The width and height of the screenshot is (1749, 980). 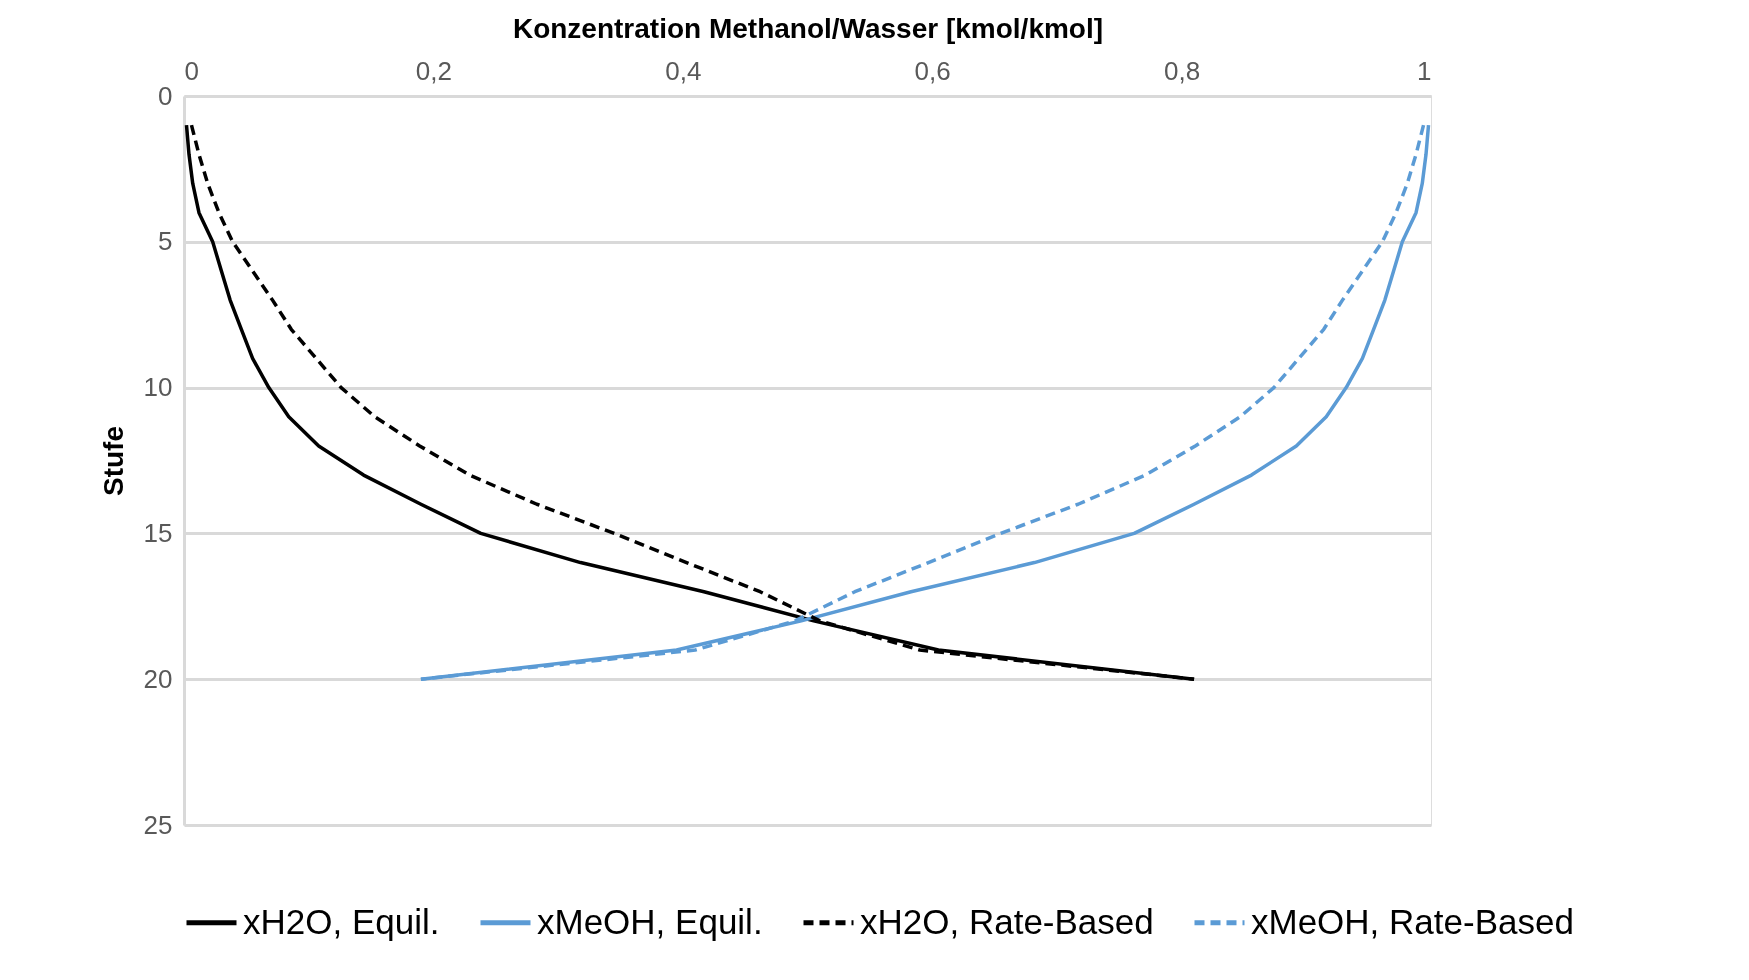 What do you see at coordinates (650, 921) in the screenshot?
I see `legend-label: xMeOH, Equil.` at bounding box center [650, 921].